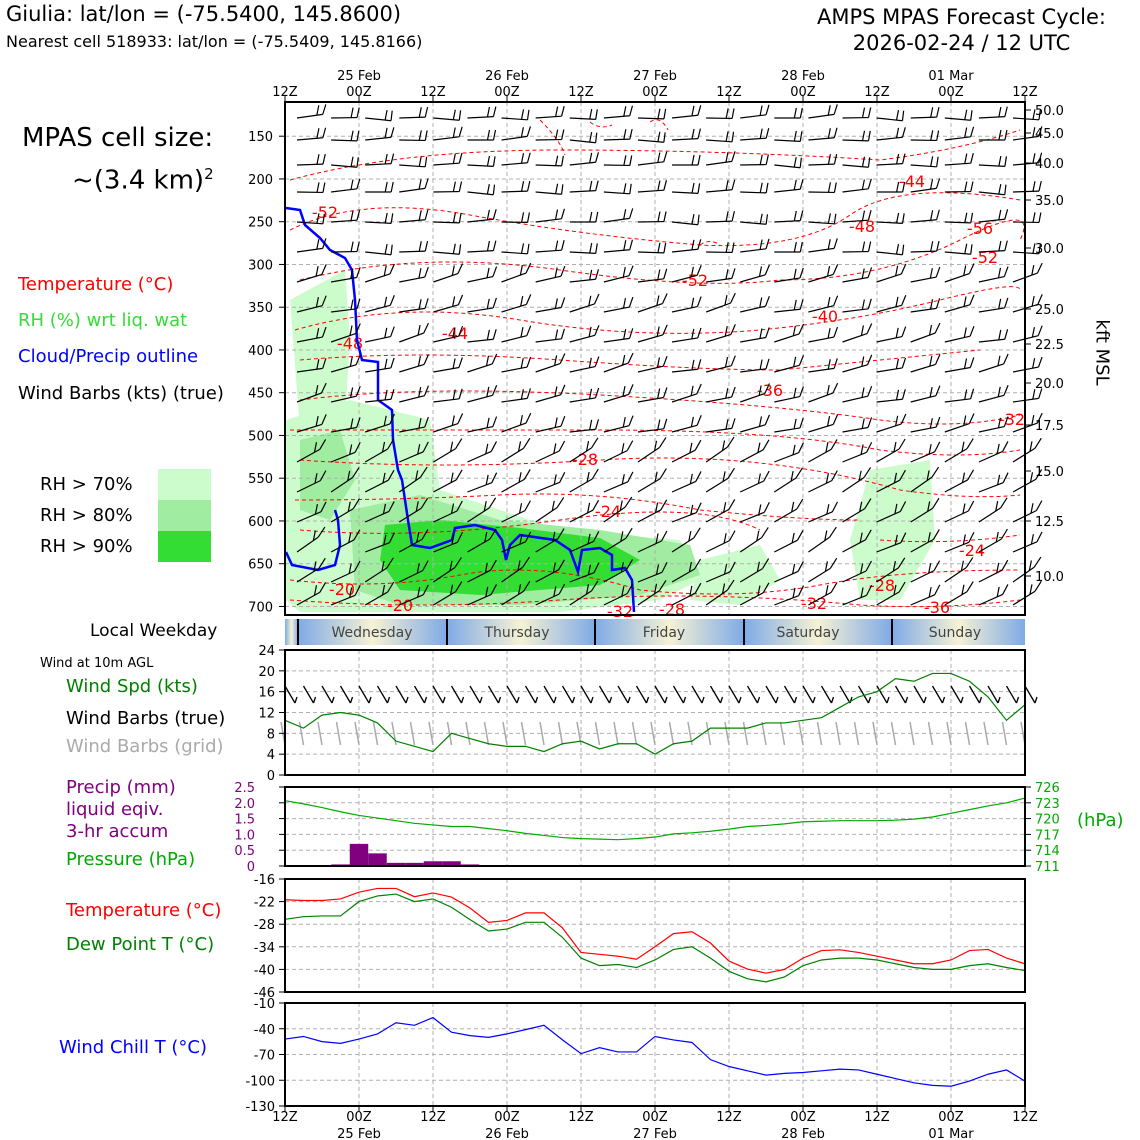 The height and width of the screenshot is (1140, 1140). I want to click on bottom-xtick-label-4: 12Z, so click(581, 1117).